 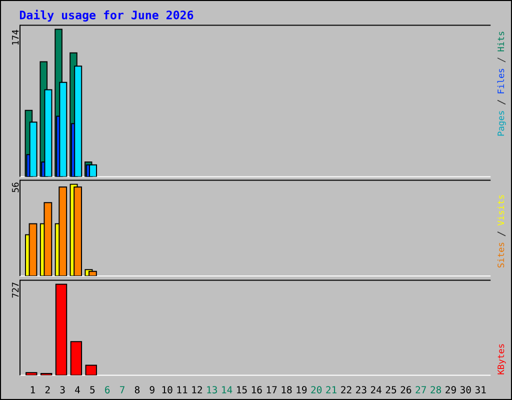 I want to click on text: Sites, so click(x=500, y=255).